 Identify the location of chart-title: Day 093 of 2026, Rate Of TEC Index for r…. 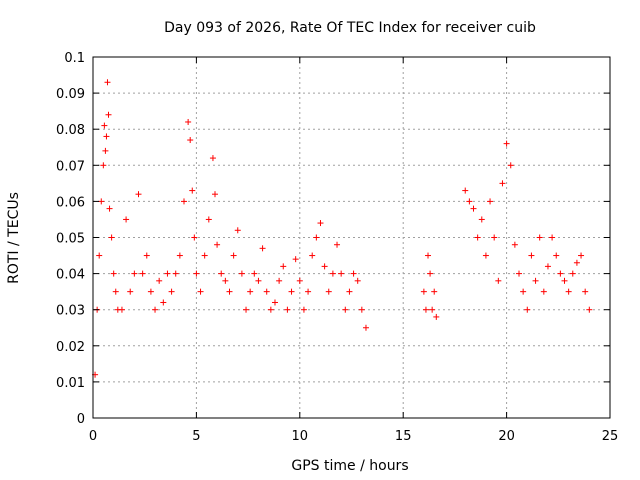
(350, 28).